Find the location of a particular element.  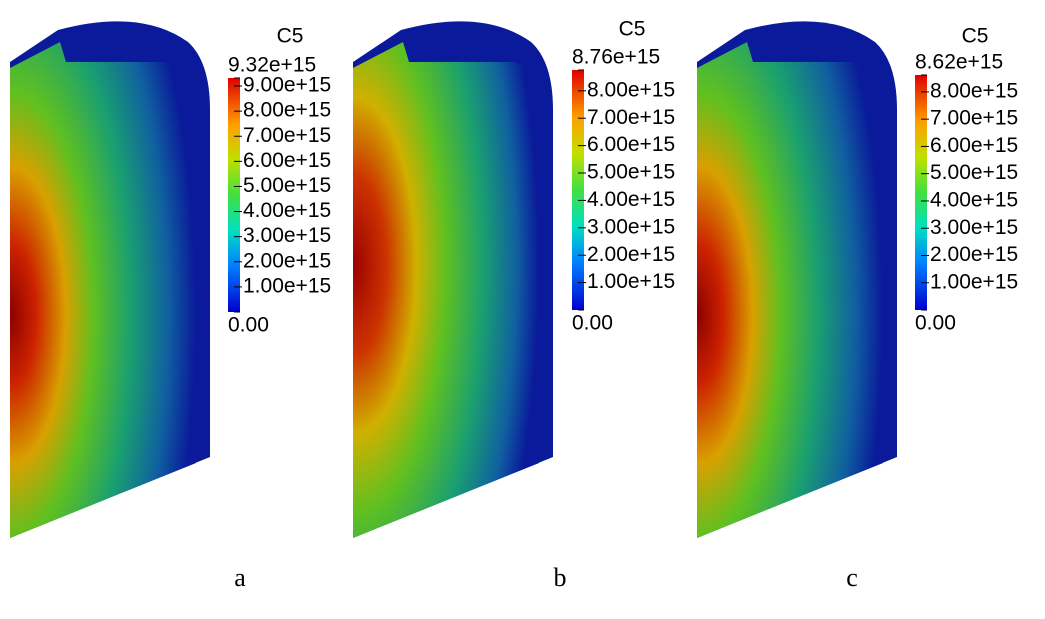

colorbar-max-label: 8.76e+15 is located at coordinates (616, 57).